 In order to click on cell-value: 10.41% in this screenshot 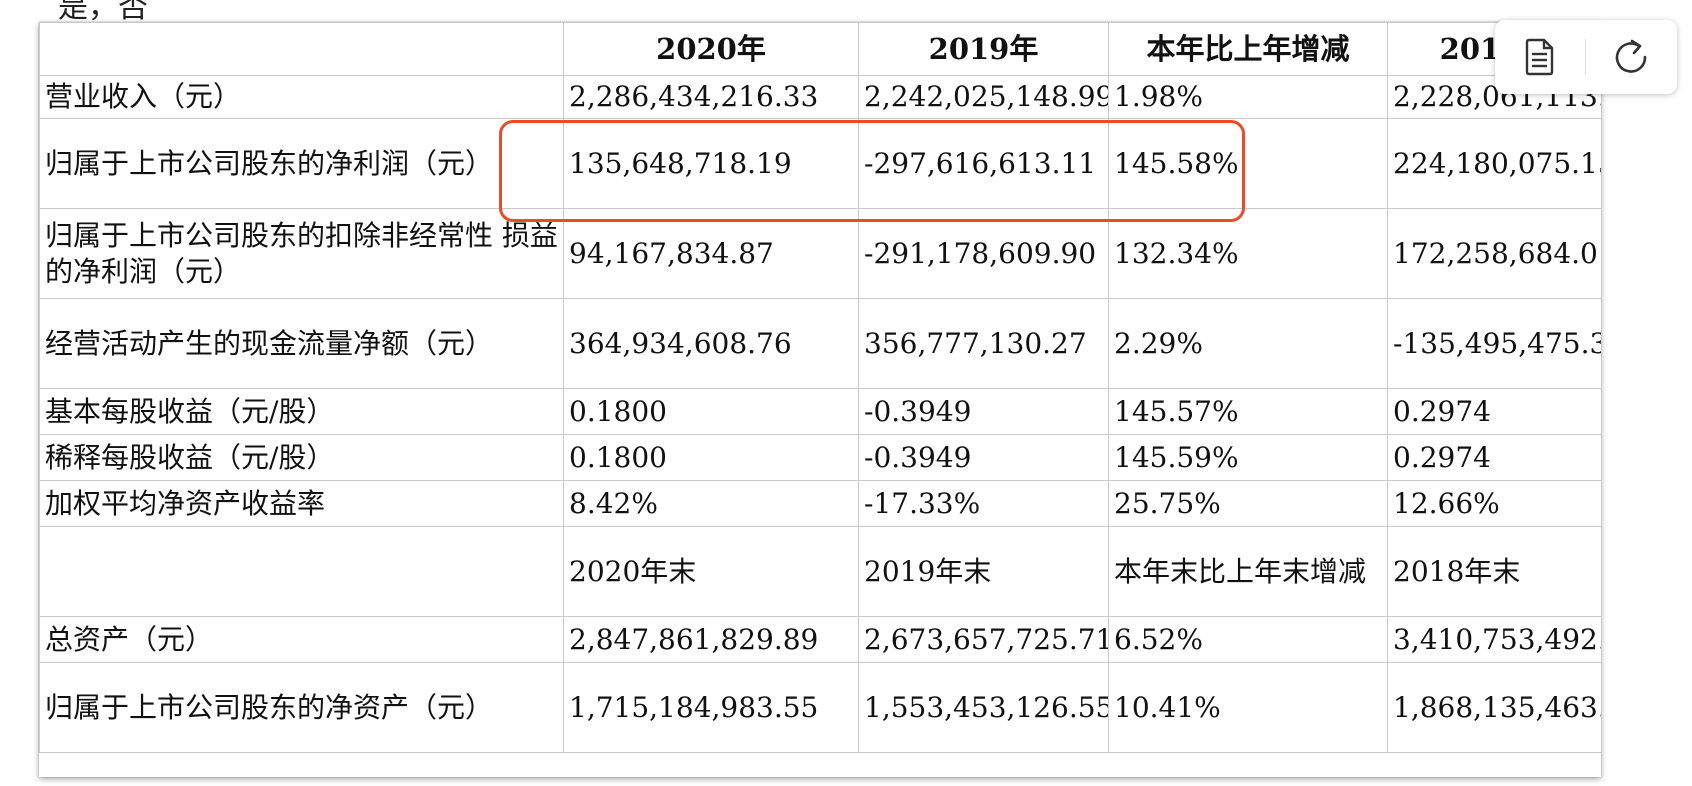, I will do `click(1248, 707)`.